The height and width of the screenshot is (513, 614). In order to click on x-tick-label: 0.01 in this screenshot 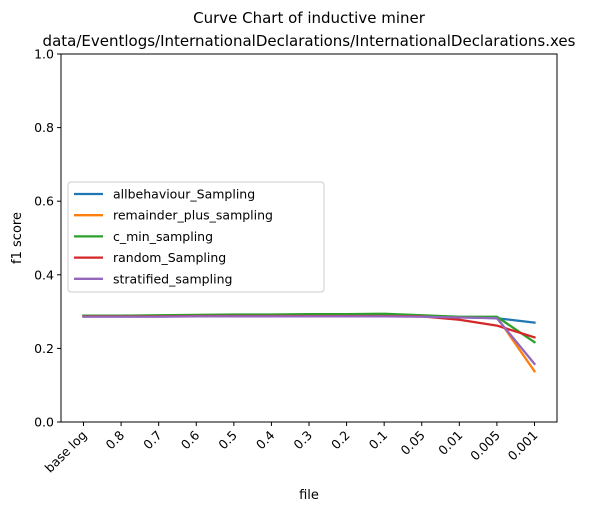, I will do `click(450, 443)`.